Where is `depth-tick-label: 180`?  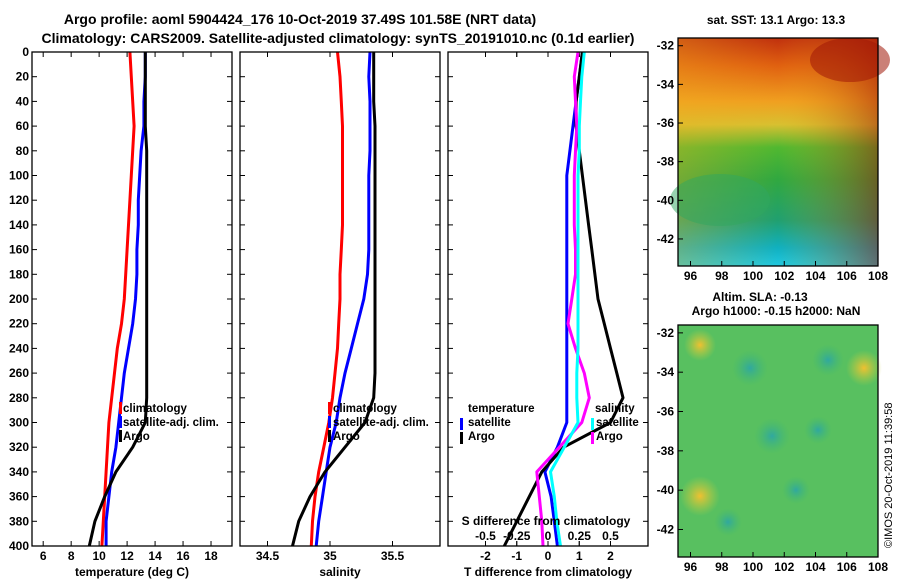
depth-tick-label: 180 is located at coordinates (19, 274).